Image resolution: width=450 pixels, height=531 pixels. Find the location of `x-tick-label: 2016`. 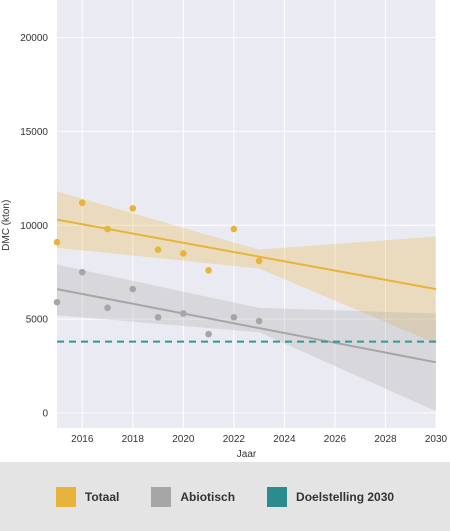

x-tick-label: 2016 is located at coordinates (82, 439).